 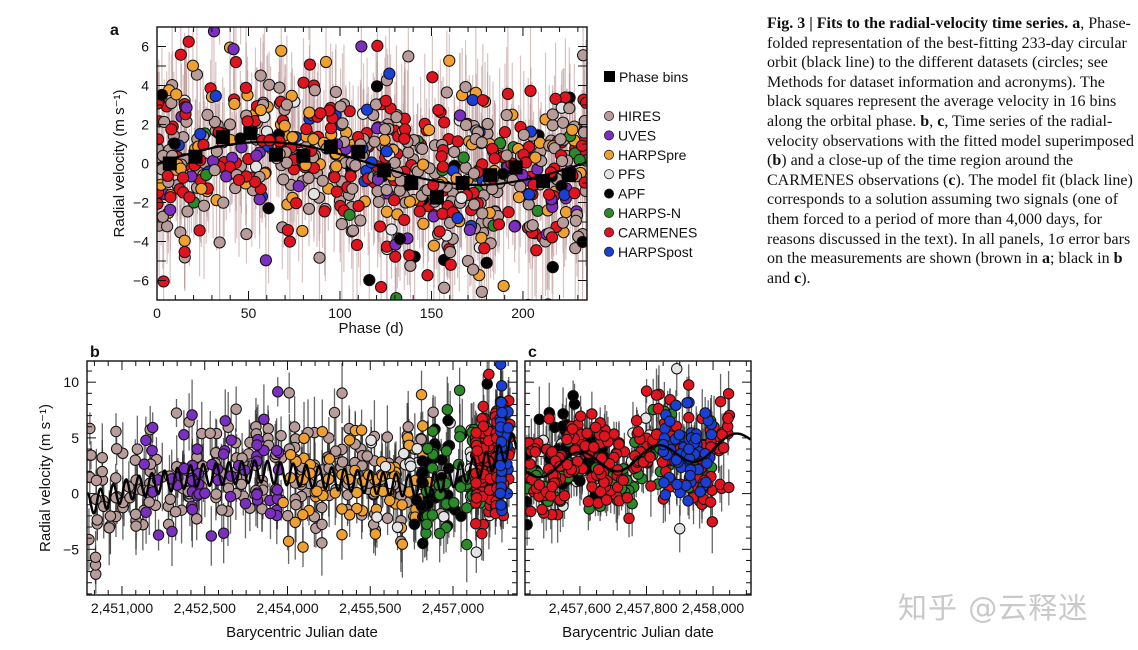 I want to click on legend-label-hires: HIRES, so click(x=639, y=116).